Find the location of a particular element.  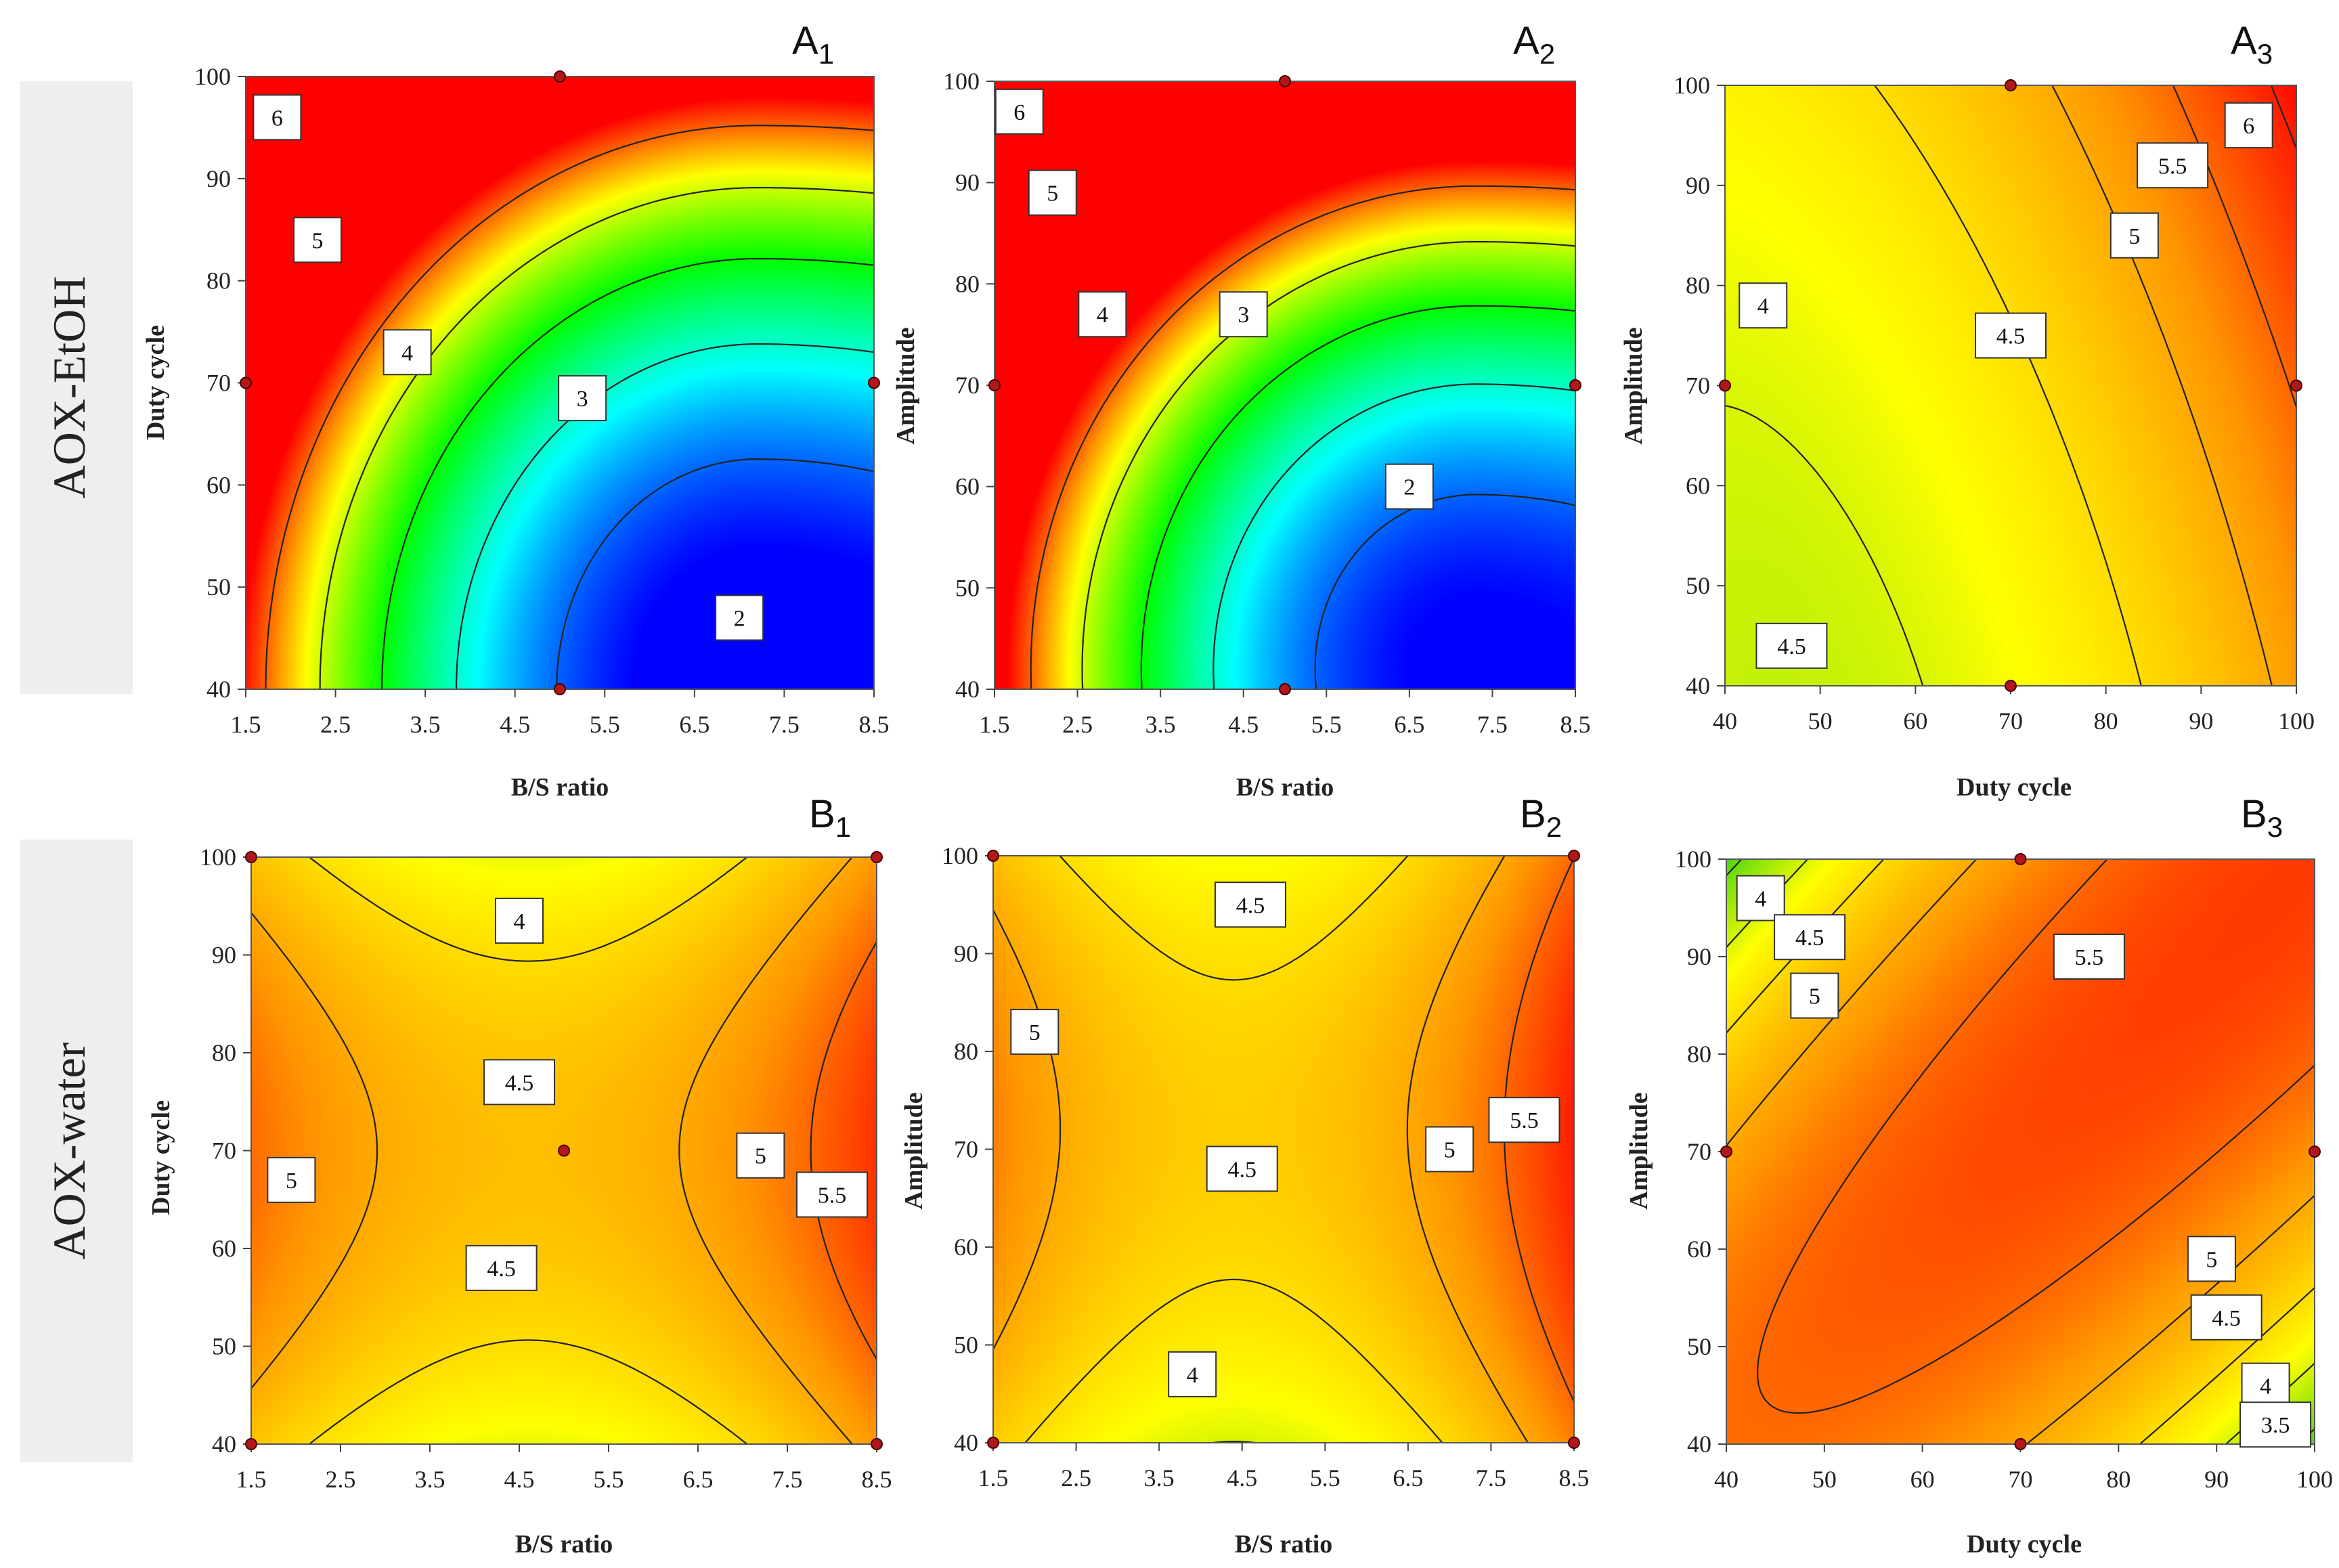

x-tick-label: 3.5 is located at coordinates (1159, 1477).